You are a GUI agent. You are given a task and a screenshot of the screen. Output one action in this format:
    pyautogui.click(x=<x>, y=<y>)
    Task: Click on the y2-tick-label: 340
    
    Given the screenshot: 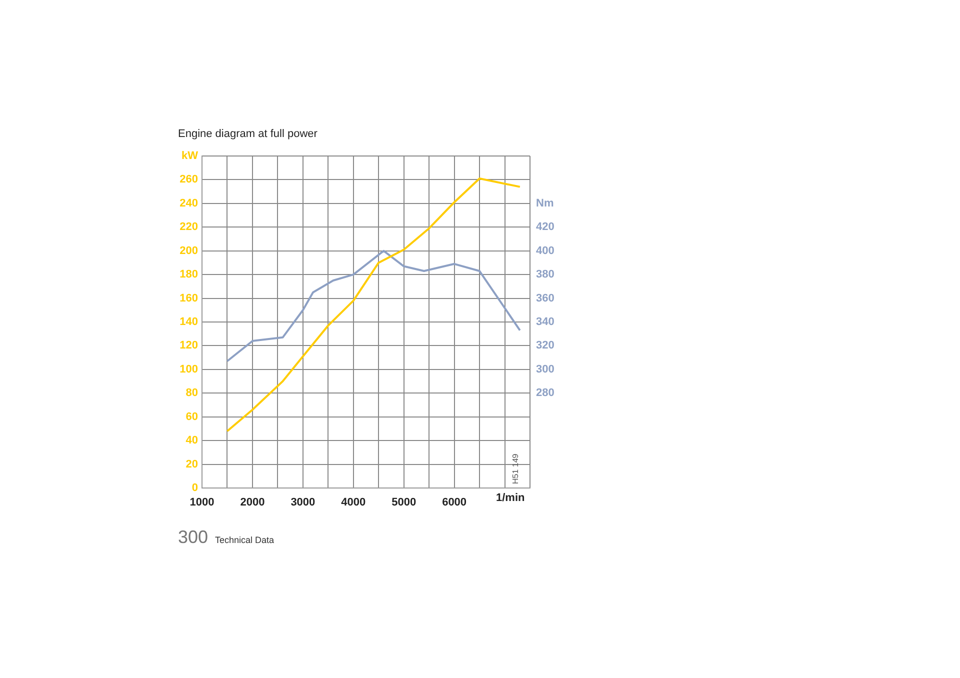 What is the action you would take?
    pyautogui.click(x=545, y=322)
    